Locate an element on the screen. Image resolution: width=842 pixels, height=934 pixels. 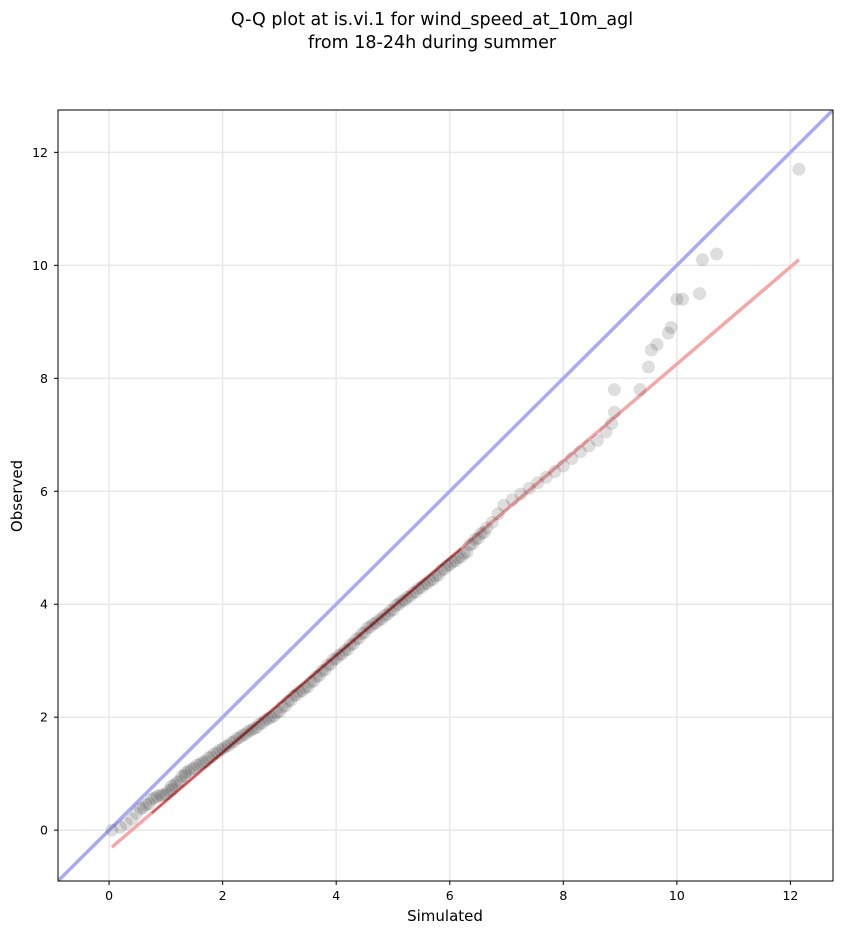
fit-line-dense-segment is located at coordinates (306, 680).